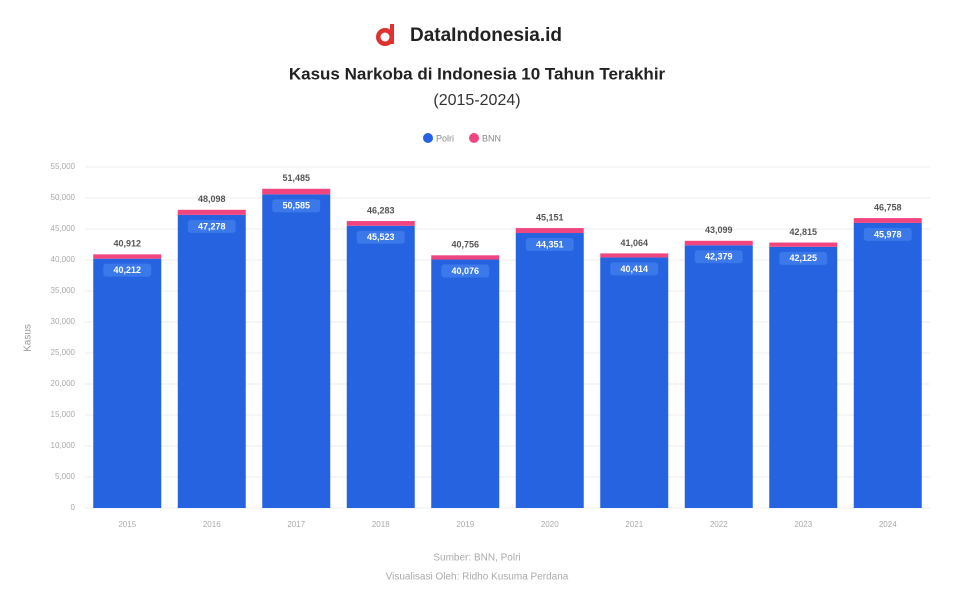 The height and width of the screenshot is (601, 954). Describe the element at coordinates (803, 232) in the screenshot. I see `total-label: 42,815` at that location.